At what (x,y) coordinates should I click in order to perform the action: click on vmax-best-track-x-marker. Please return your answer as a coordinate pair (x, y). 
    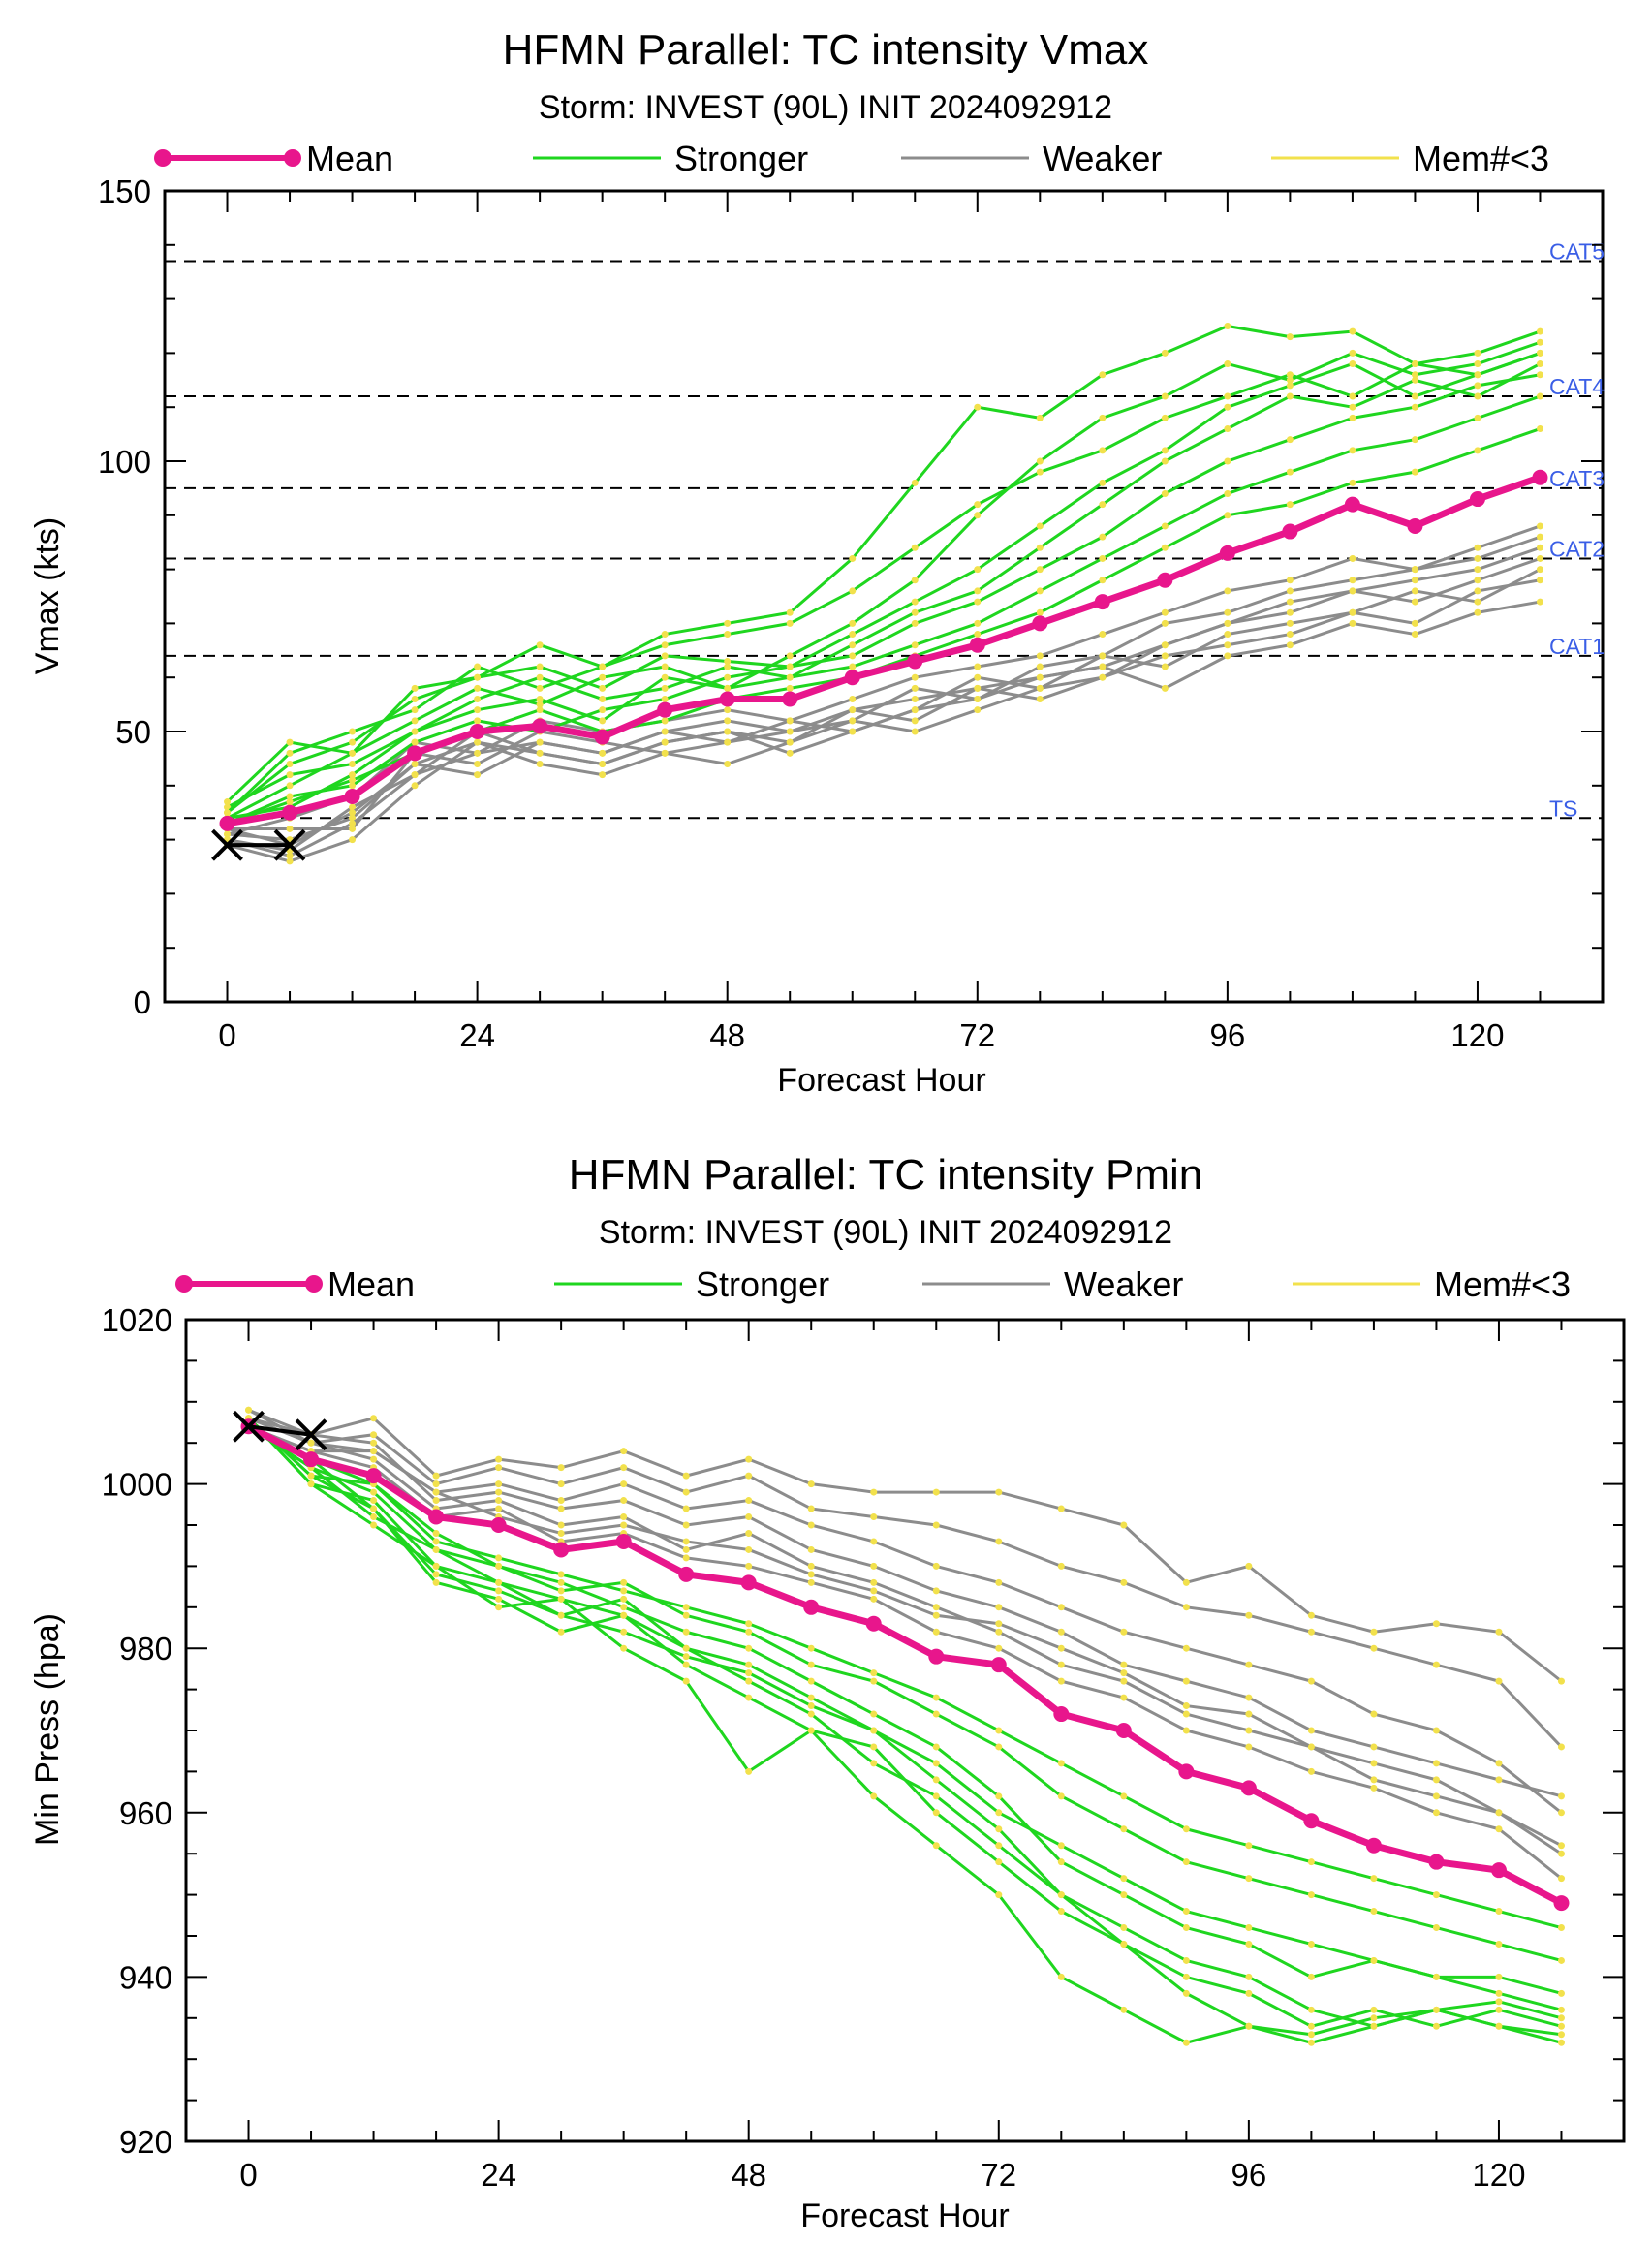
    Looking at the image, I should click on (227, 844).